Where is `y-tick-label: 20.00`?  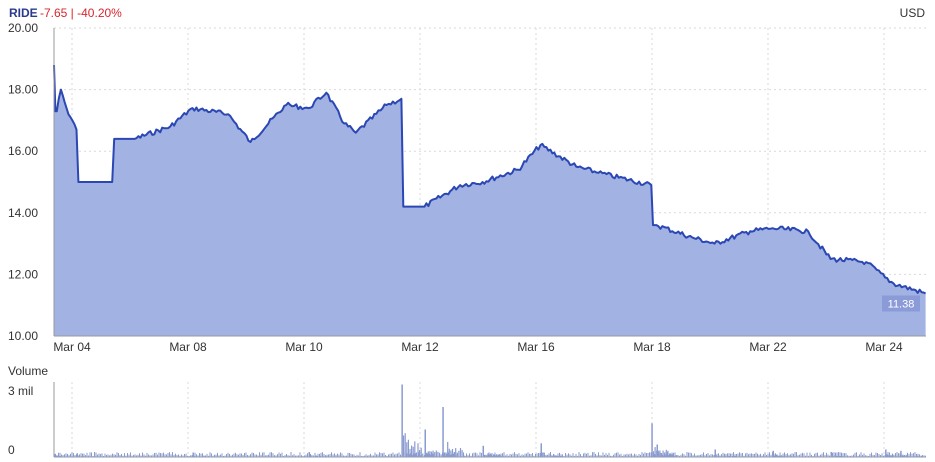 y-tick-label: 20.00 is located at coordinates (23, 28).